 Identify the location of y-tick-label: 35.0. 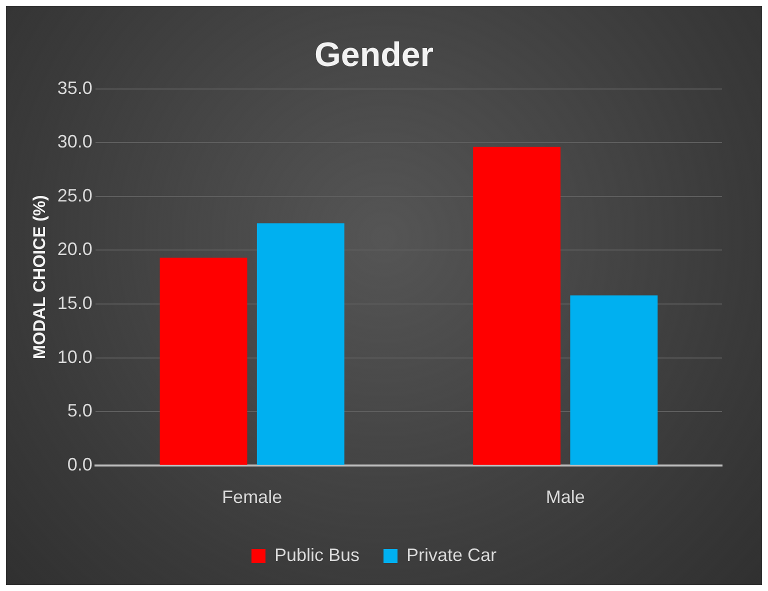
(74, 88).